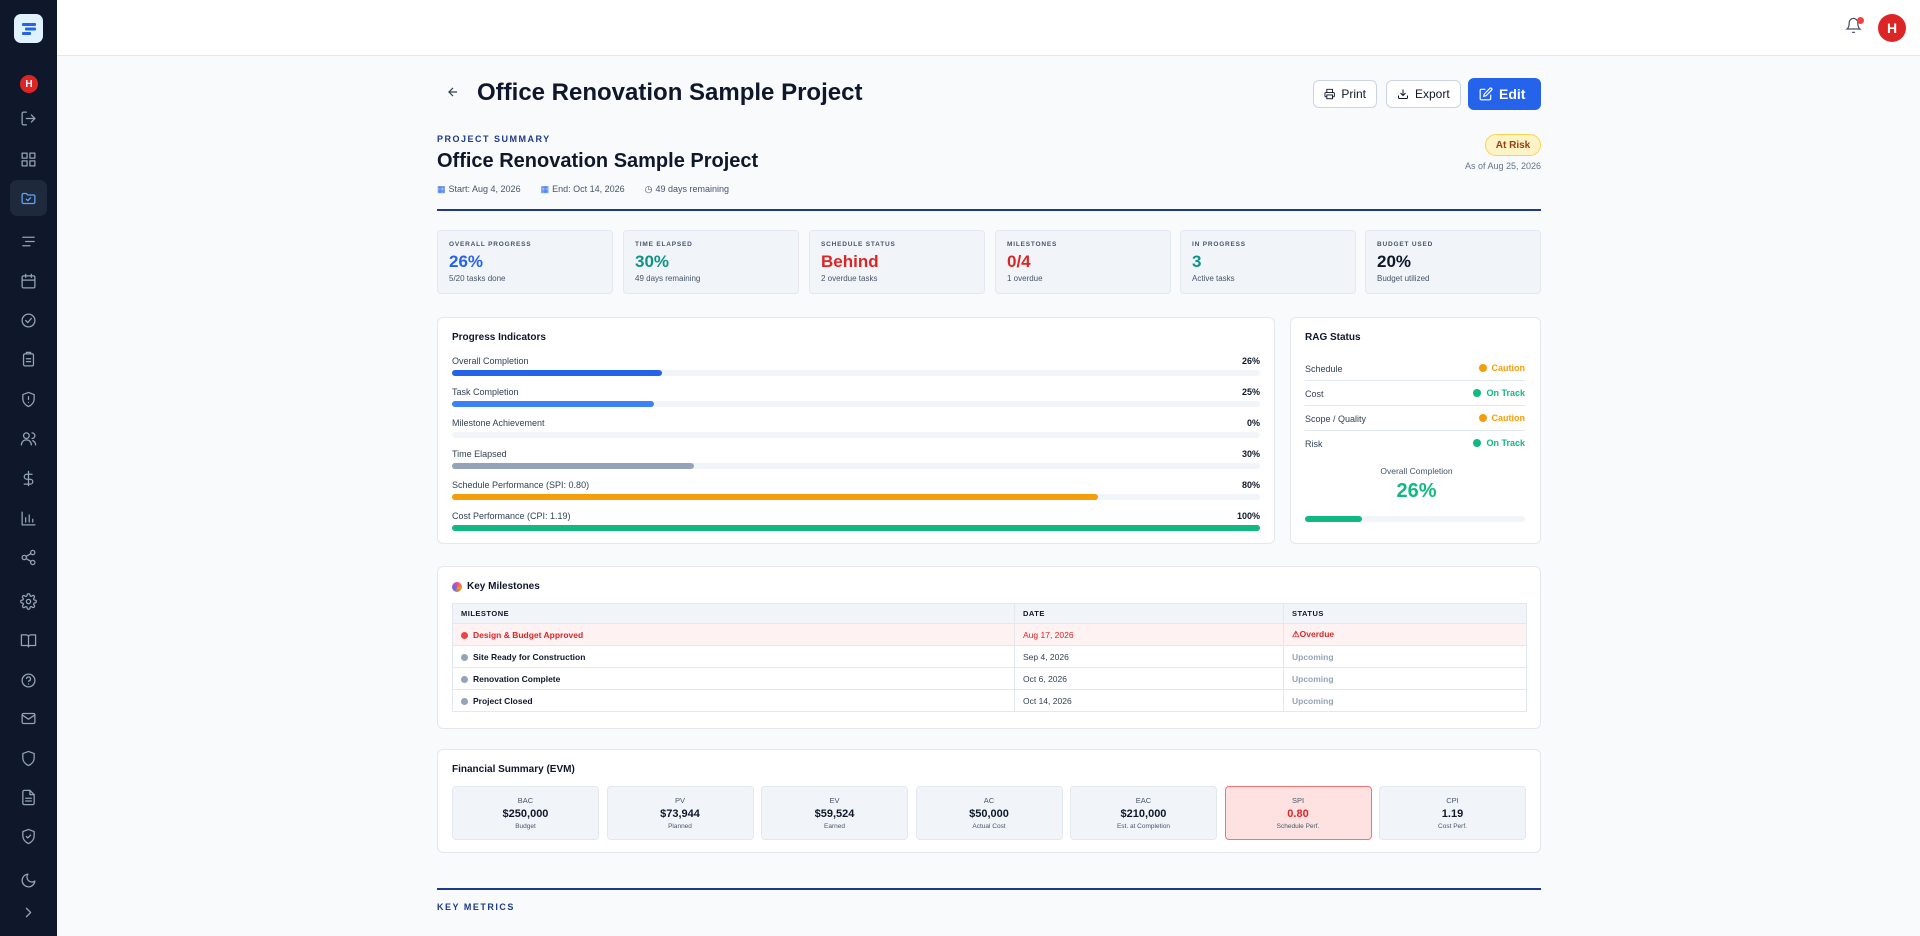 The height and width of the screenshot is (936, 1920). Describe the element at coordinates (28, 118) in the screenshot. I see `sidebar-item-logout` at that location.